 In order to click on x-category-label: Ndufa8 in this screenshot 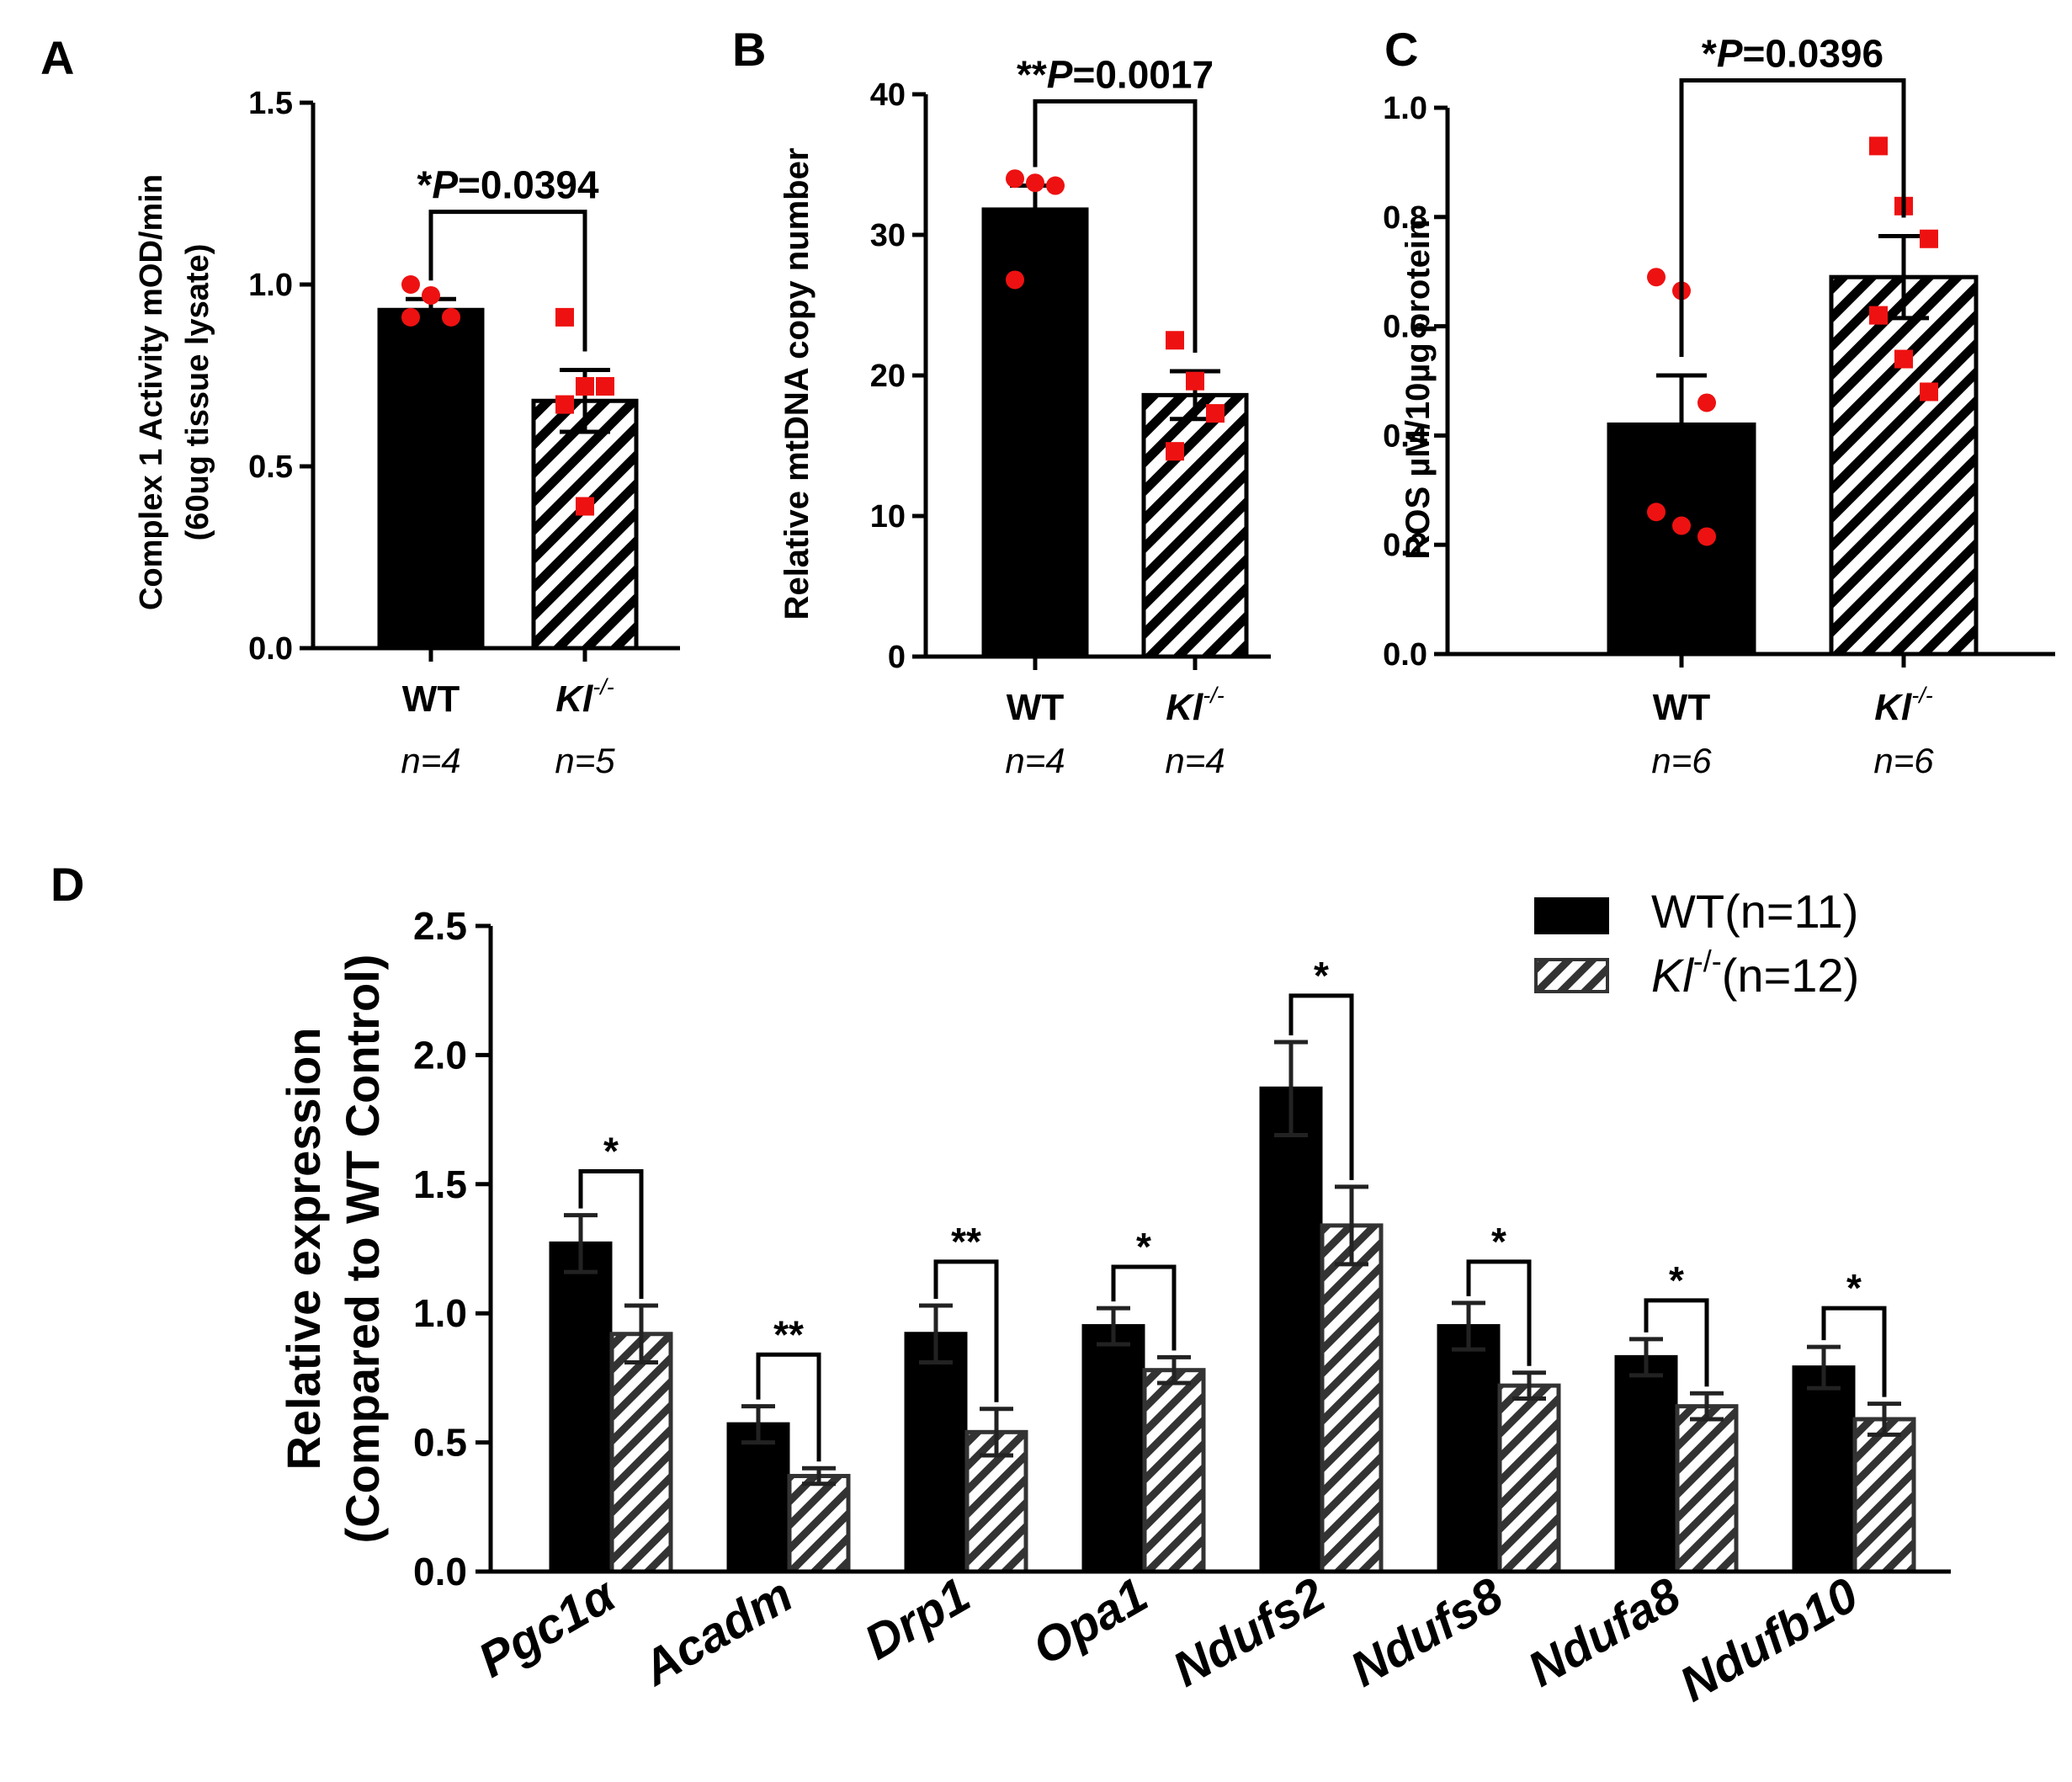, I will do `click(1604, 1633)`.